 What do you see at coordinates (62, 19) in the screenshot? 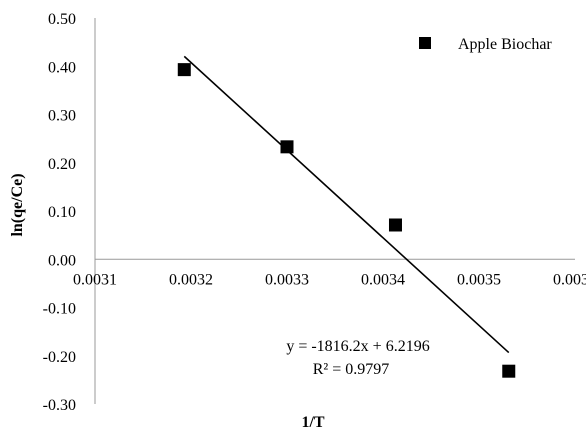
I see `y-tick-label: 0.50` at bounding box center [62, 19].